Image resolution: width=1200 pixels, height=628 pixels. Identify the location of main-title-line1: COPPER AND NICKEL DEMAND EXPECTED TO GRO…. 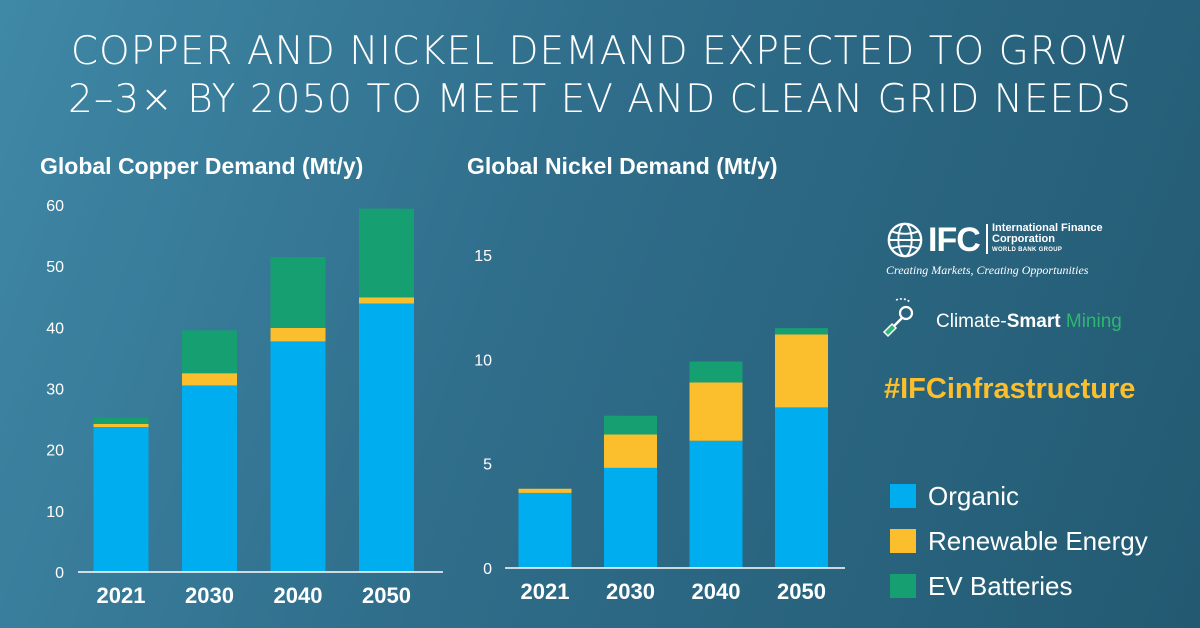
(600, 51).